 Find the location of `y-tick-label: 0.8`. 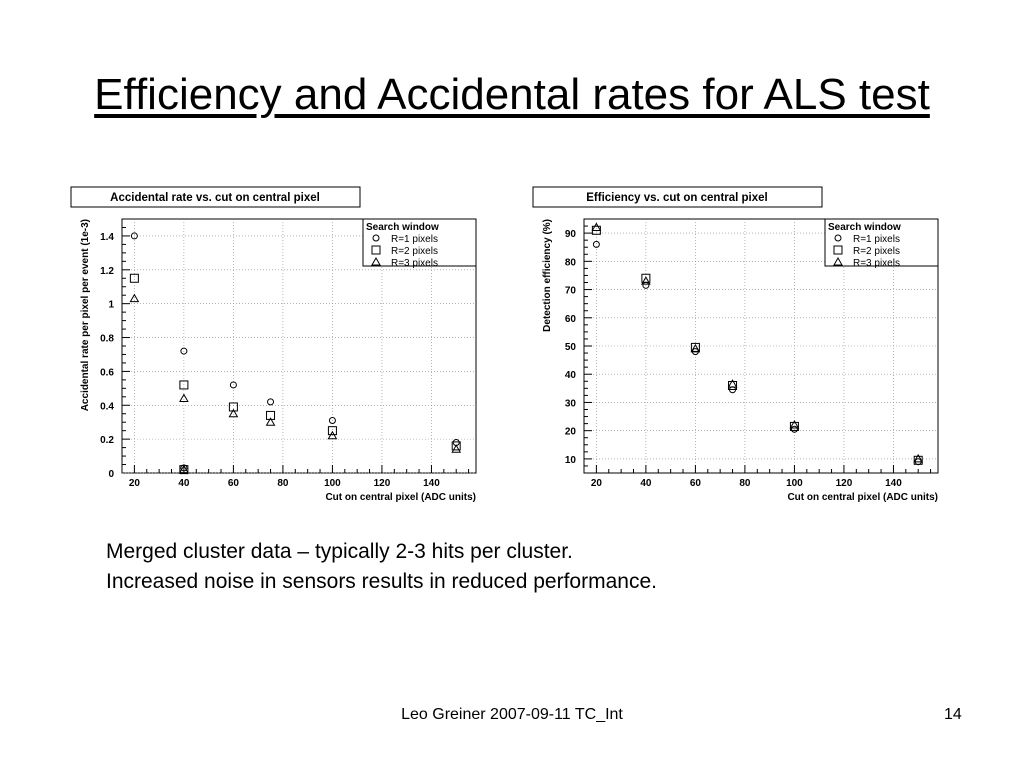

y-tick-label: 0.8 is located at coordinates (107, 339).